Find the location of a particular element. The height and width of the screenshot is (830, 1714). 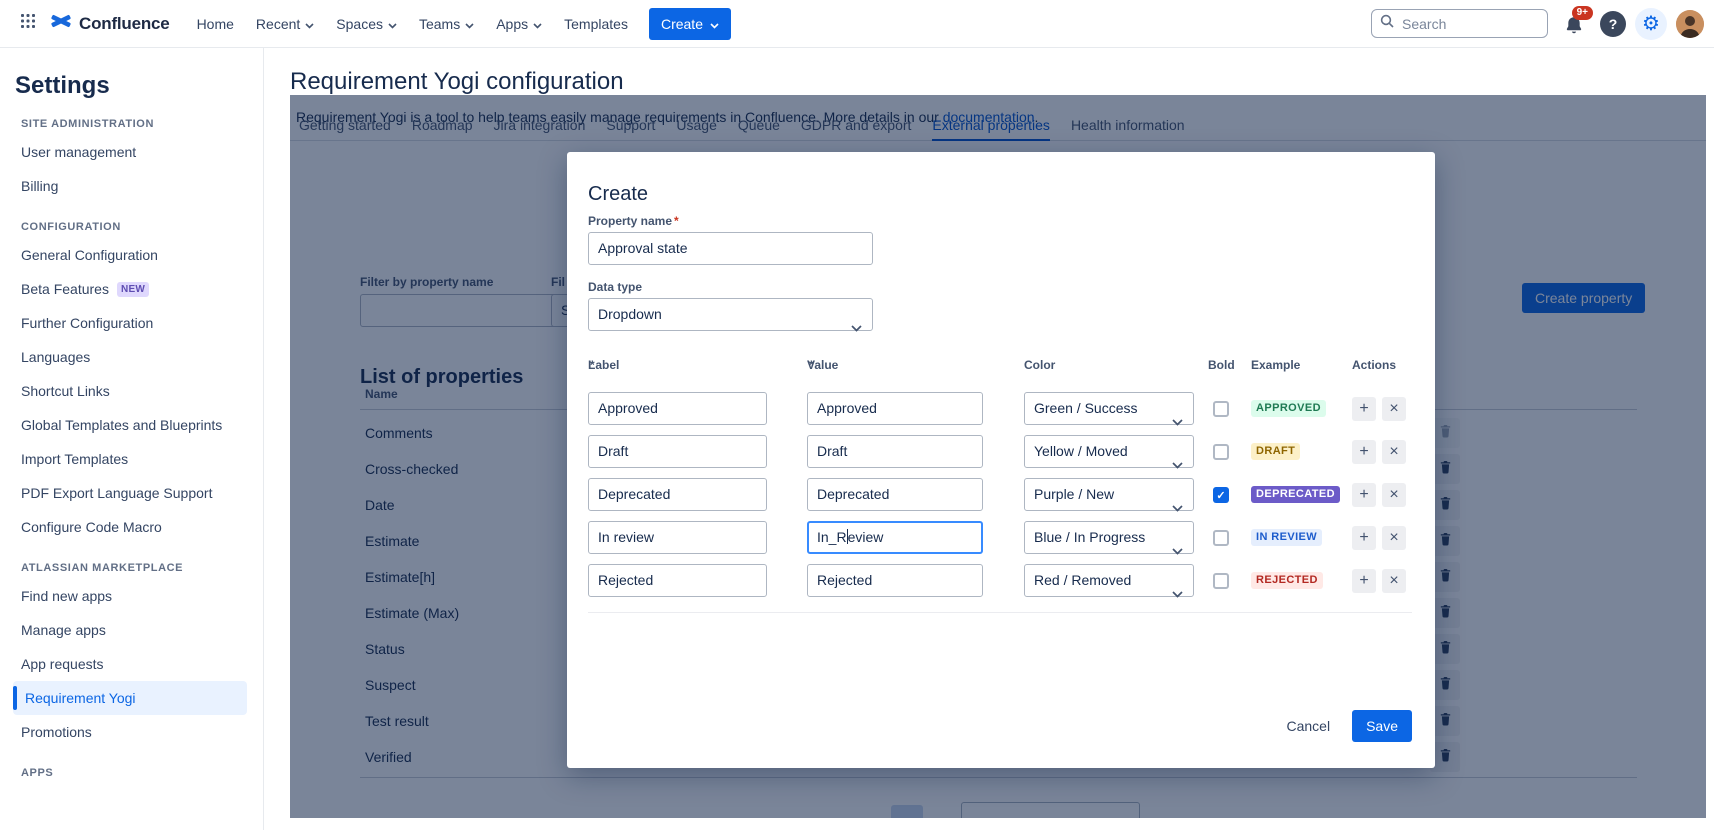

option-color-select: Red / Removed is located at coordinates (1109, 581).